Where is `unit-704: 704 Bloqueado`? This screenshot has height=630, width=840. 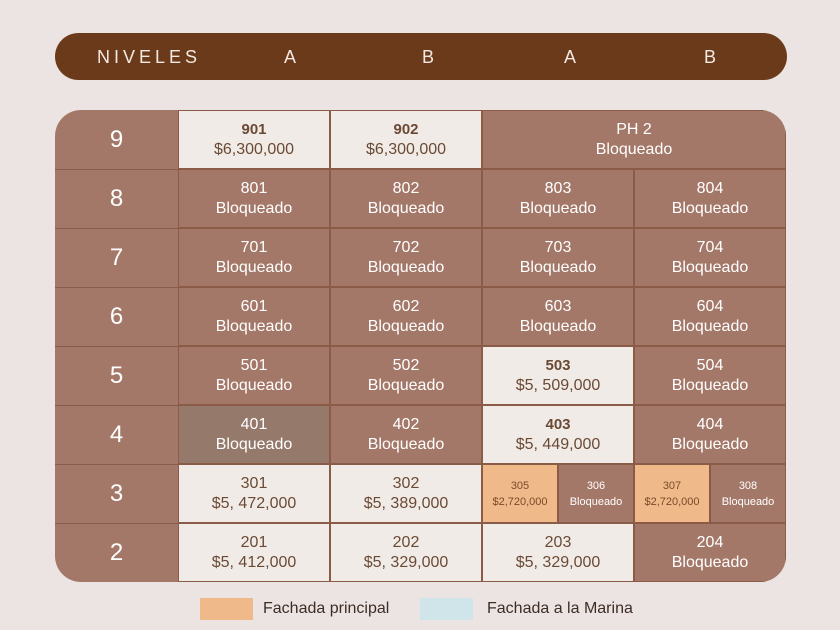
unit-704: 704 Bloqueado is located at coordinates (710, 257).